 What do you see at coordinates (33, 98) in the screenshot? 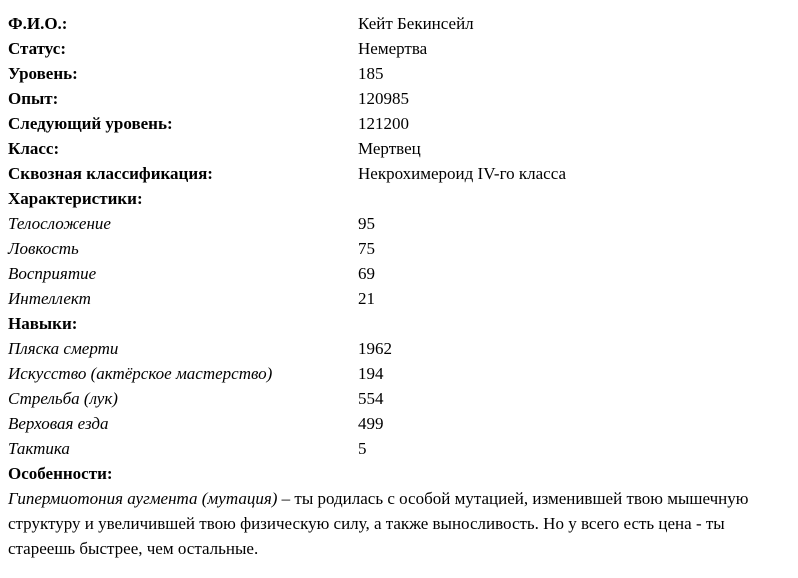
I see `label-experience: Опыт:` at bounding box center [33, 98].